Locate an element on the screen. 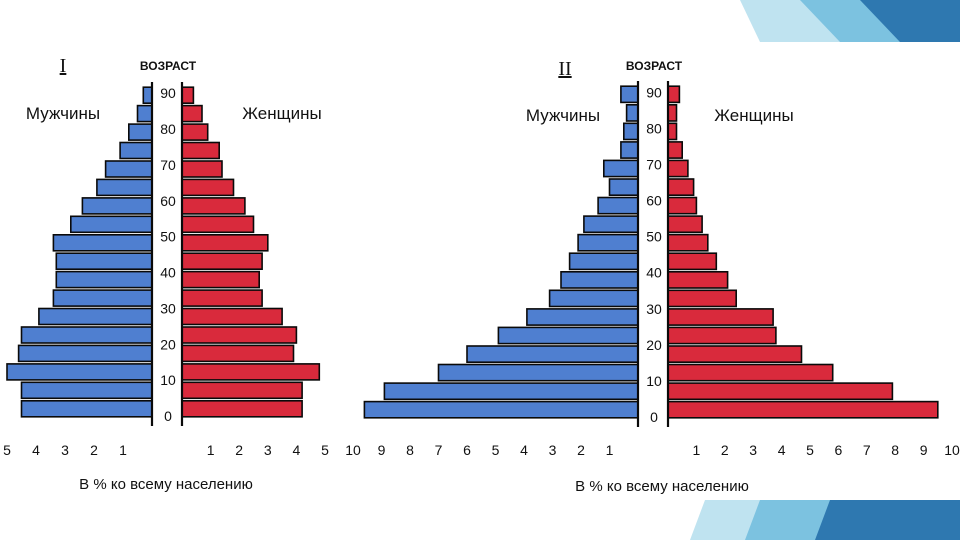  male-x-tick-2: 2 is located at coordinates (581, 450).